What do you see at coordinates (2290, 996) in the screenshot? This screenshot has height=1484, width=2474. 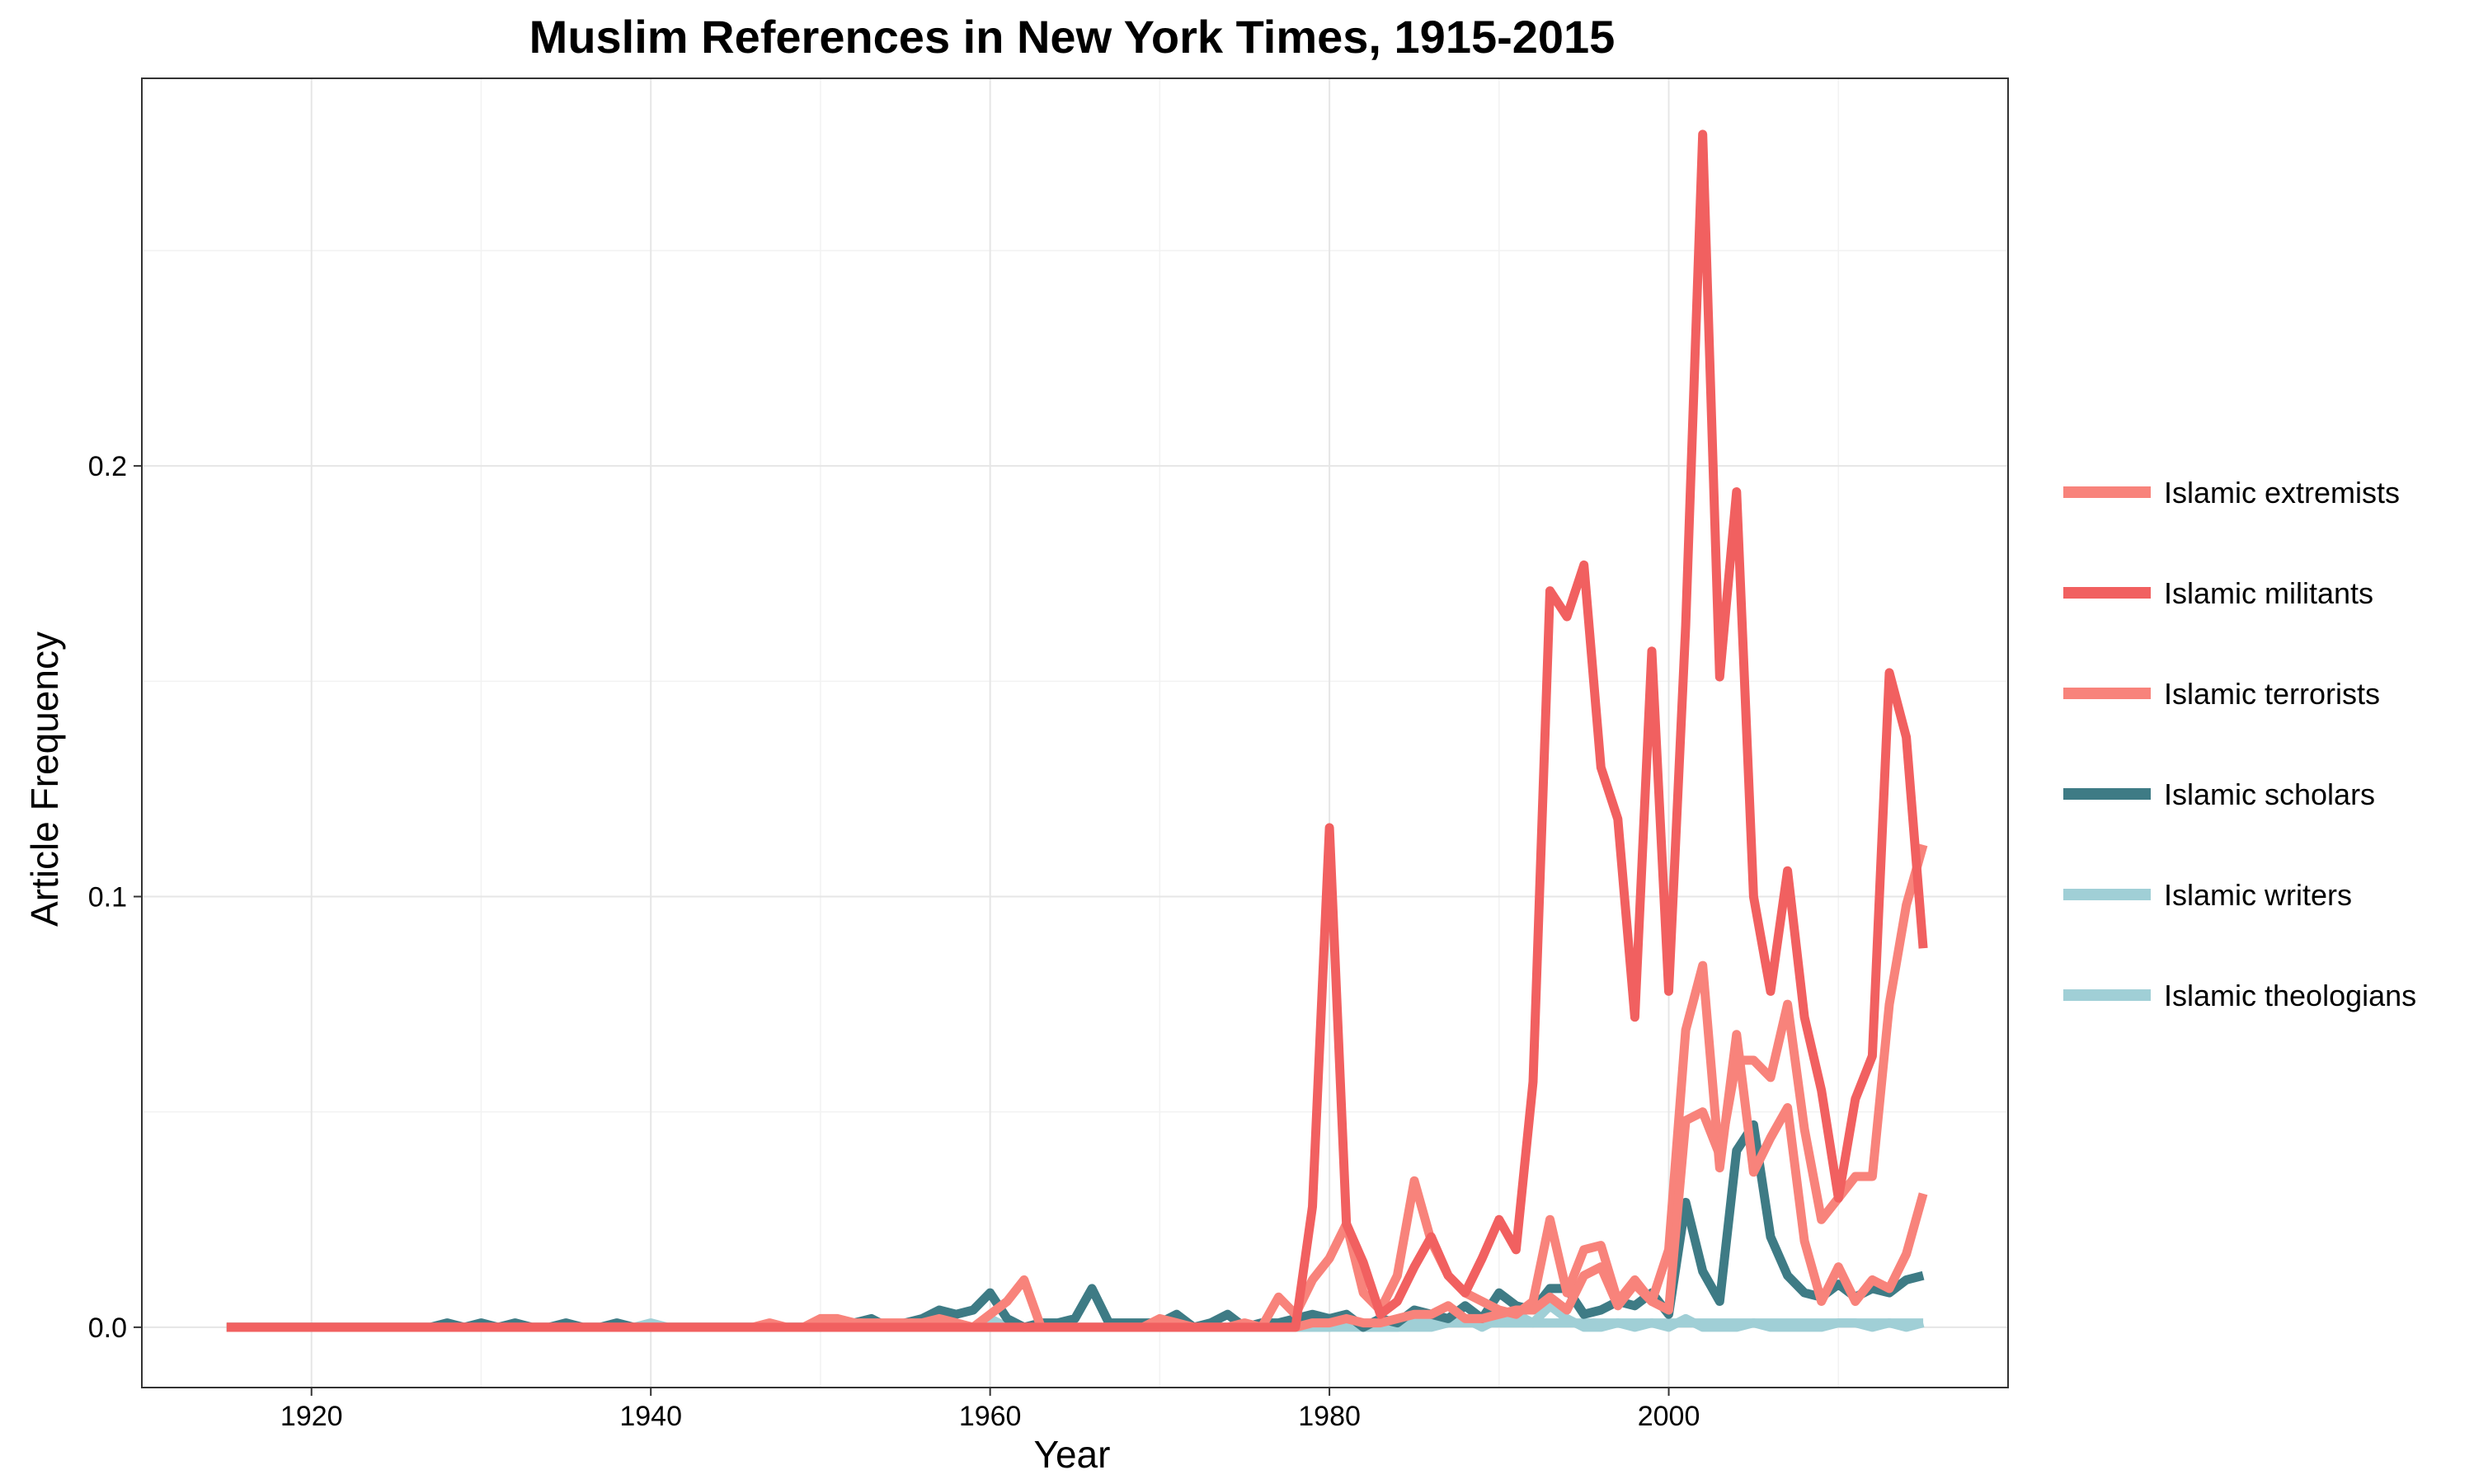 I see `legend-label-islamic-theologians: Islamic theologians` at bounding box center [2290, 996].